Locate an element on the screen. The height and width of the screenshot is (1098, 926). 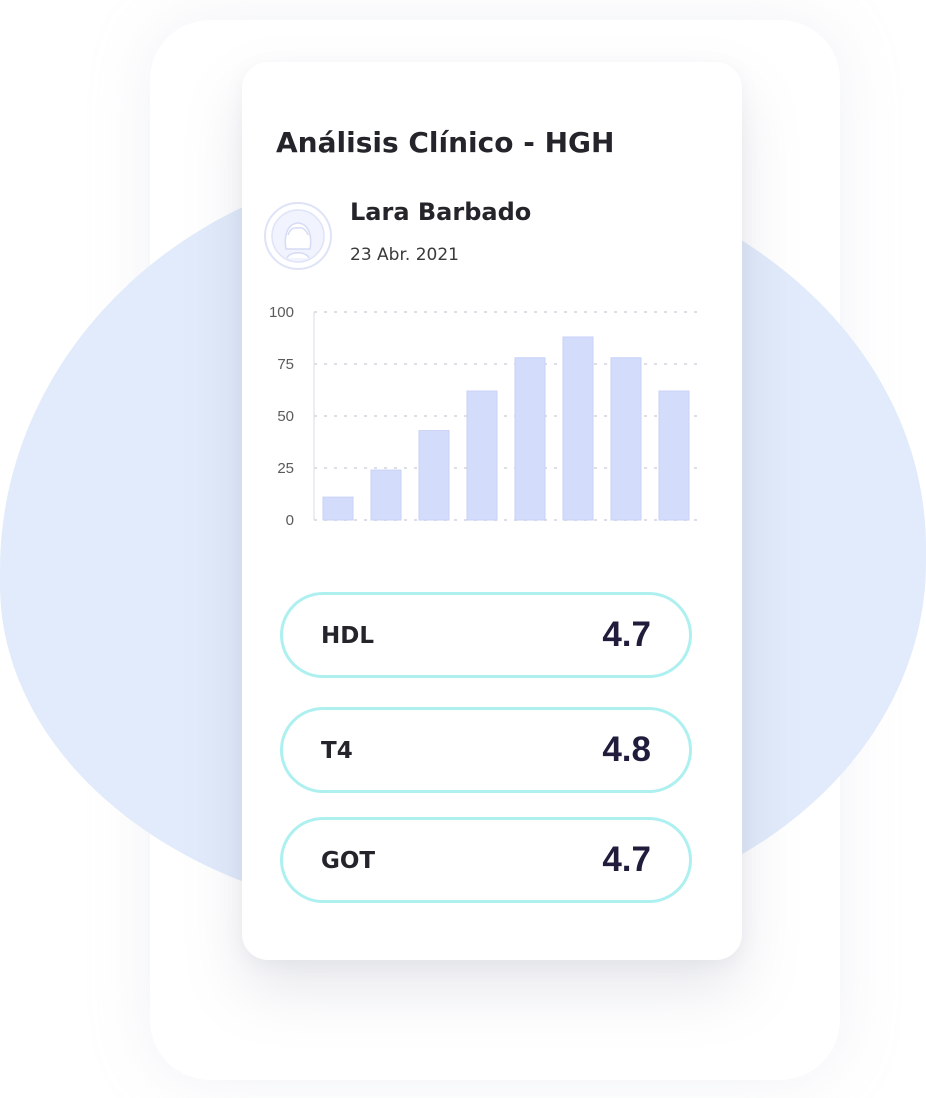
card-title: Análisis Clínico - HGH is located at coordinates (445, 142).